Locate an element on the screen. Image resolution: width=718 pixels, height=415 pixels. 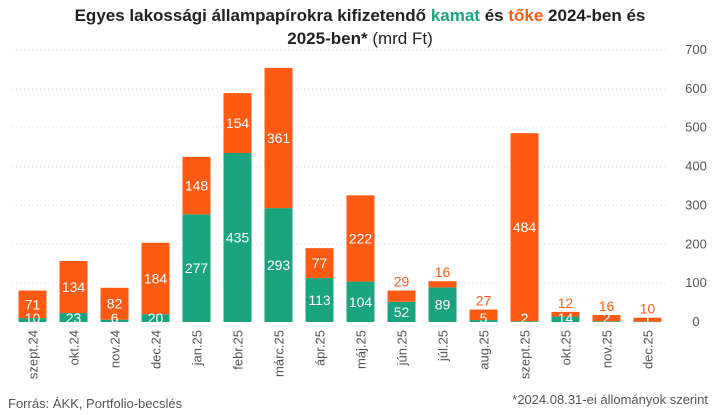
x-tick-label: szept.25 is located at coordinates (525, 354).